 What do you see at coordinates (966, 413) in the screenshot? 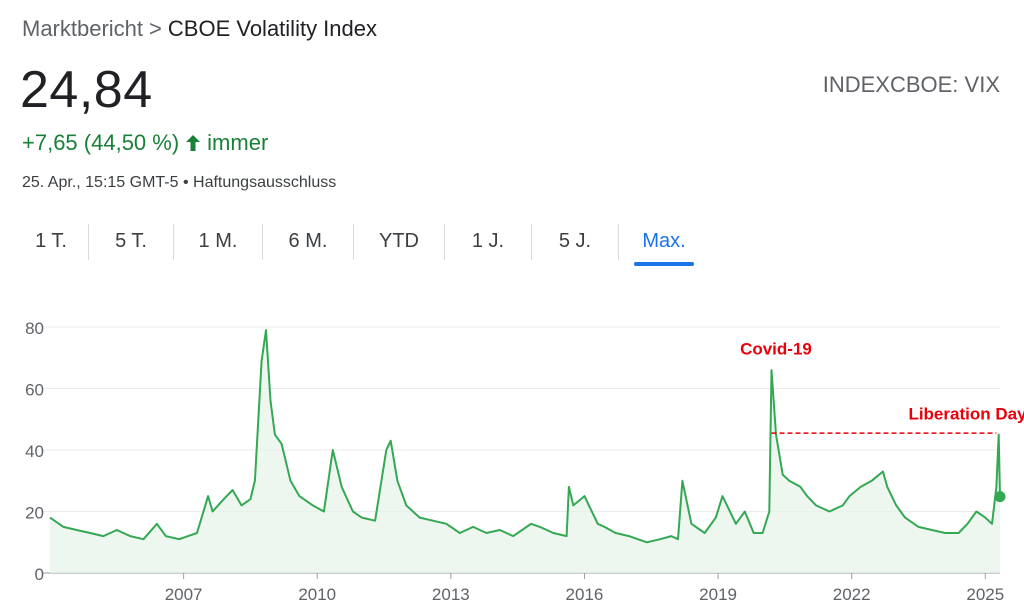
I see `annotation-label: Liberation Day` at bounding box center [966, 413].